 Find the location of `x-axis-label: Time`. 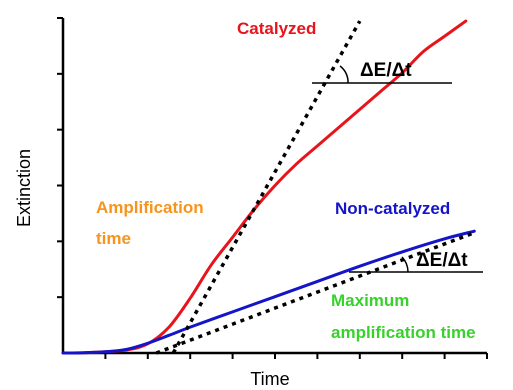

x-axis-label: Time is located at coordinates (269, 379).